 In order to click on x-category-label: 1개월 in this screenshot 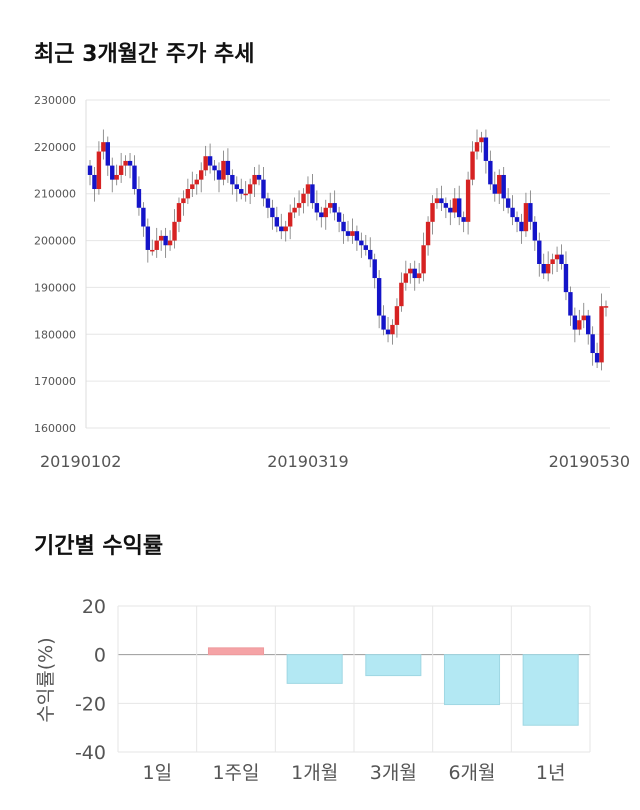, I will do `click(314, 773)`.